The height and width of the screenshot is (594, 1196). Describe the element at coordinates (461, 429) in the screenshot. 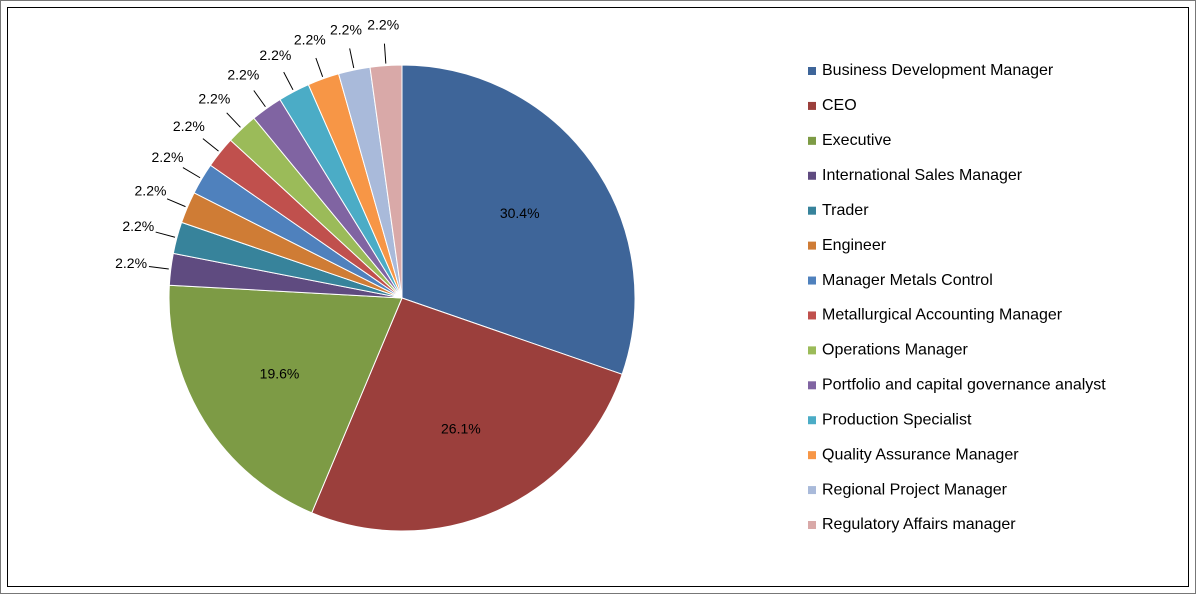

I see `data-label: 26.1%` at that location.